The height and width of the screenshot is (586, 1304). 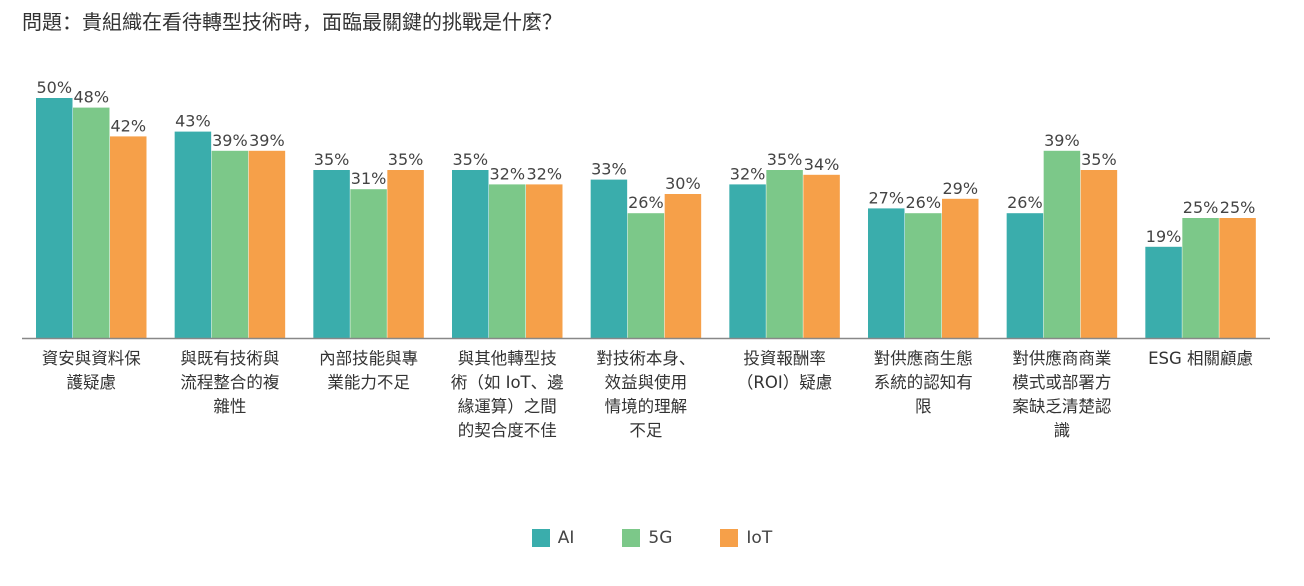 I want to click on data-label-ai-2: 35%, so click(x=332, y=159).